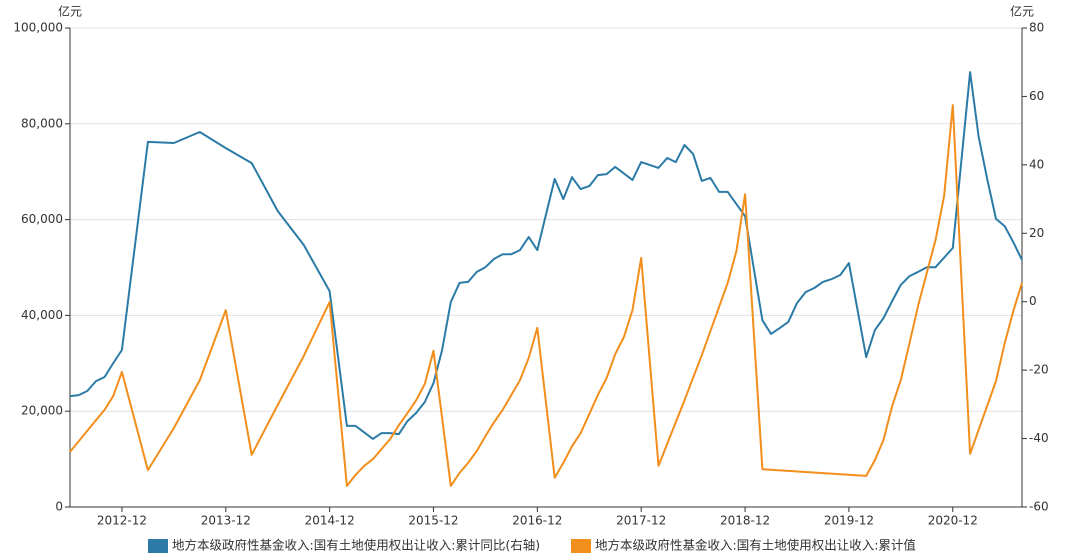 The width and height of the screenshot is (1080, 557). What do you see at coordinates (745, 521) in the screenshot?
I see `x-tick-label: 2018-12` at bounding box center [745, 521].